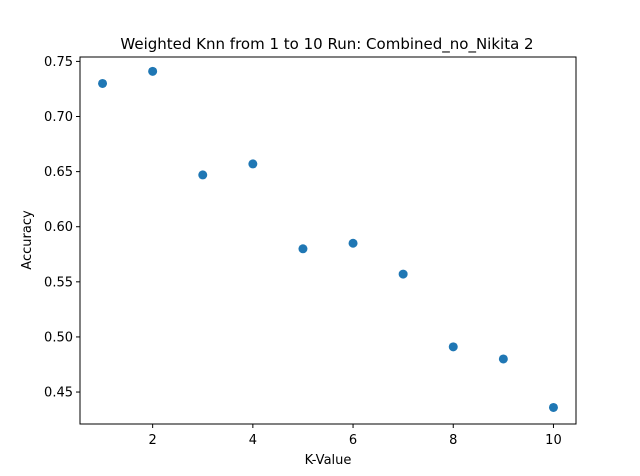 The image size is (640, 476). Describe the element at coordinates (58, 117) in the screenshot. I see `y-tick-label: 0.70` at that location.